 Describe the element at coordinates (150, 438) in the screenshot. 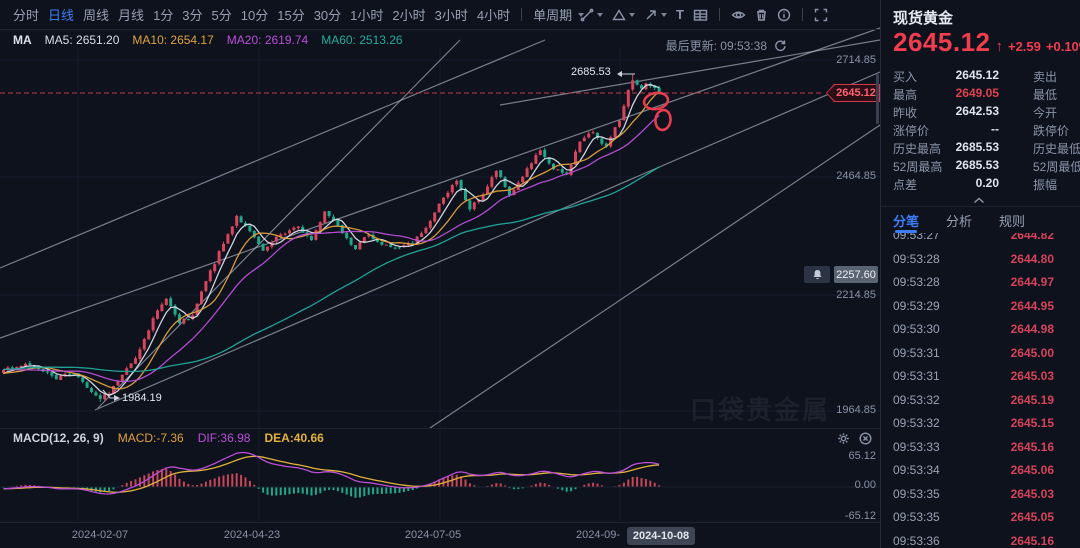

I see `macd-value: MACD:-7.36` at that location.